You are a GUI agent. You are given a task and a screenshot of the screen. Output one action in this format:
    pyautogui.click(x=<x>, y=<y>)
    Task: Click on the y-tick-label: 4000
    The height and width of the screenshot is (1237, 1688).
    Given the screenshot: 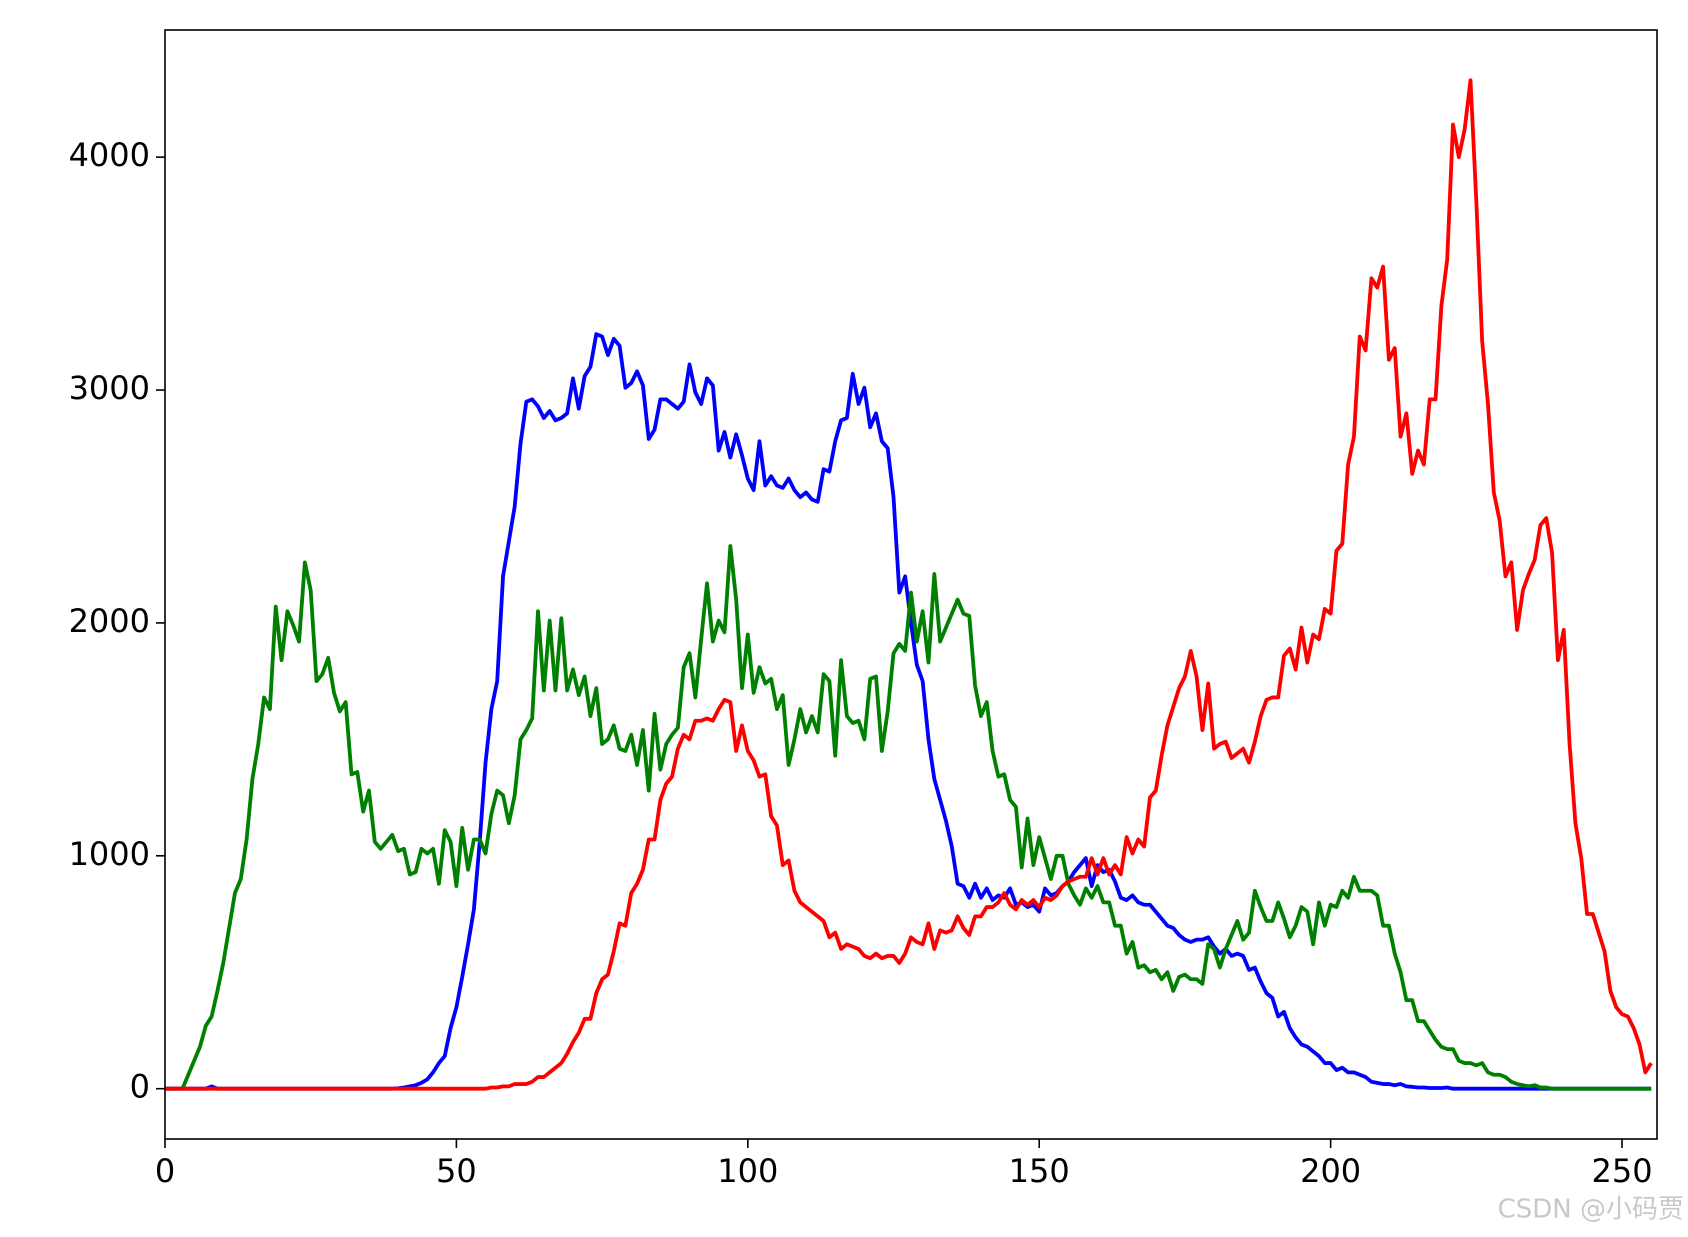 What is the action you would take?
    pyautogui.click(x=109, y=155)
    